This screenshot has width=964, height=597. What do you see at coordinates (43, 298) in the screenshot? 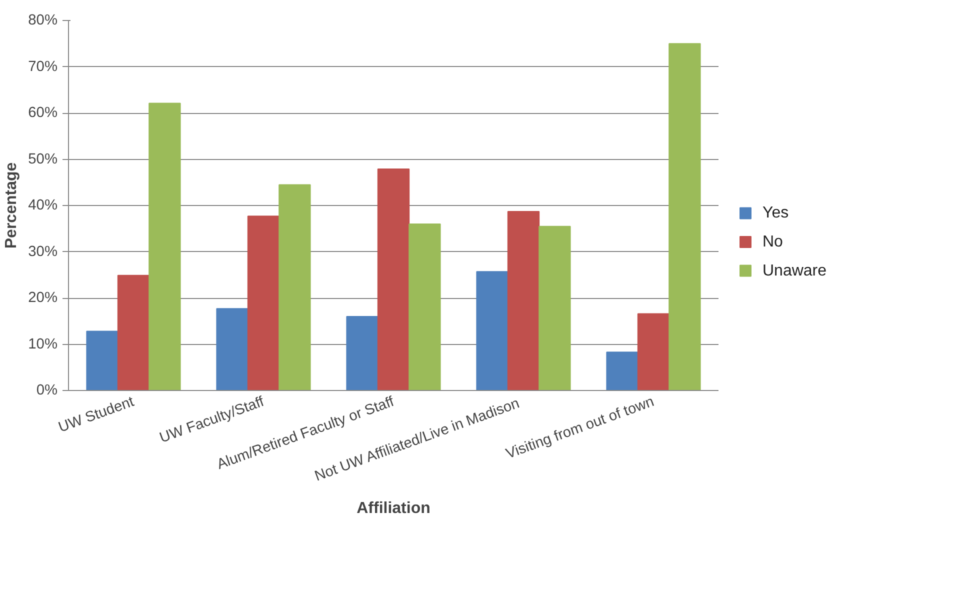
I see `y-tick-label: 20%` at bounding box center [43, 298].